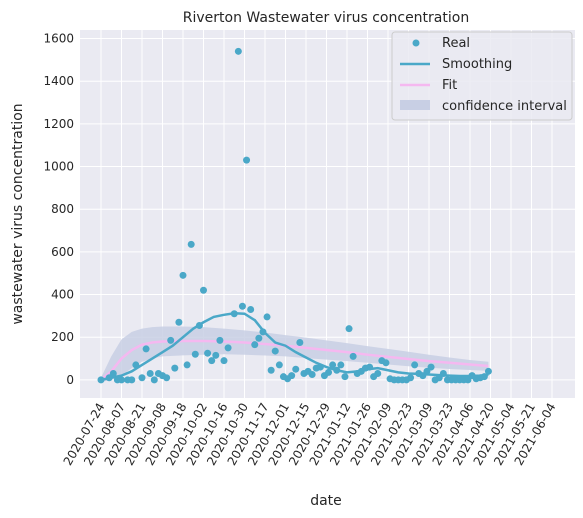 This screenshot has width=583, height=518. I want to click on y-axis-label: wastewater virus concentration, so click(18, 213).